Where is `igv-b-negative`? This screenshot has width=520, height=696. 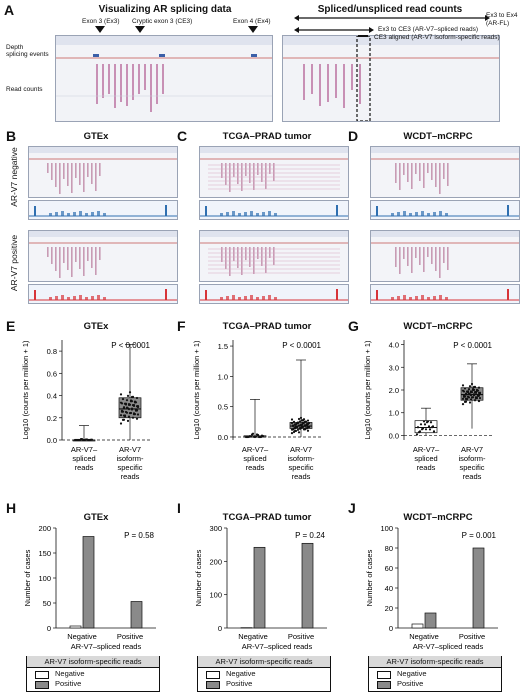
igv-b-negative is located at coordinates (103, 172).